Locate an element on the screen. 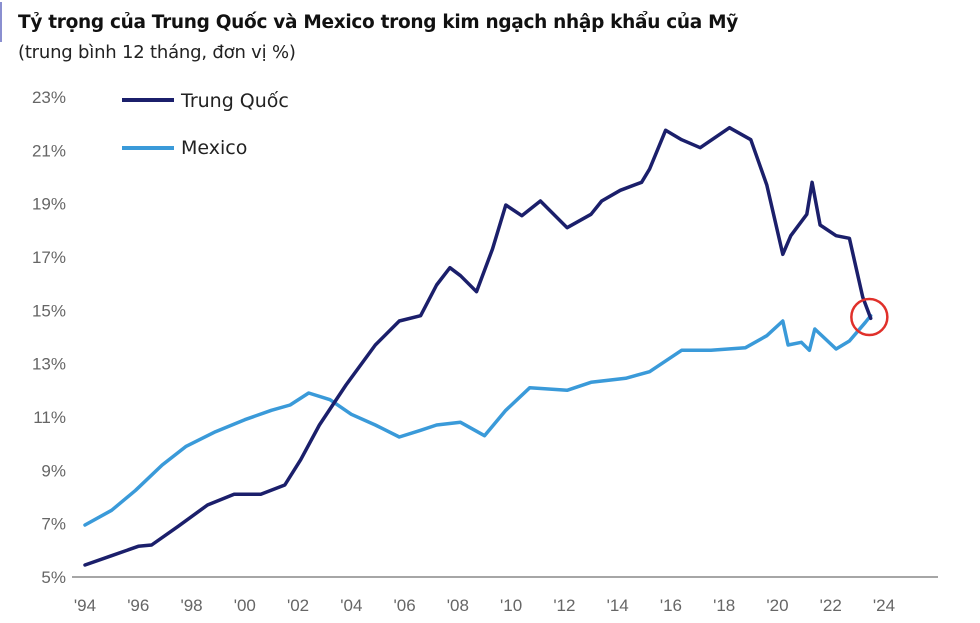  y-tick-label: 15% is located at coordinates (49, 310).